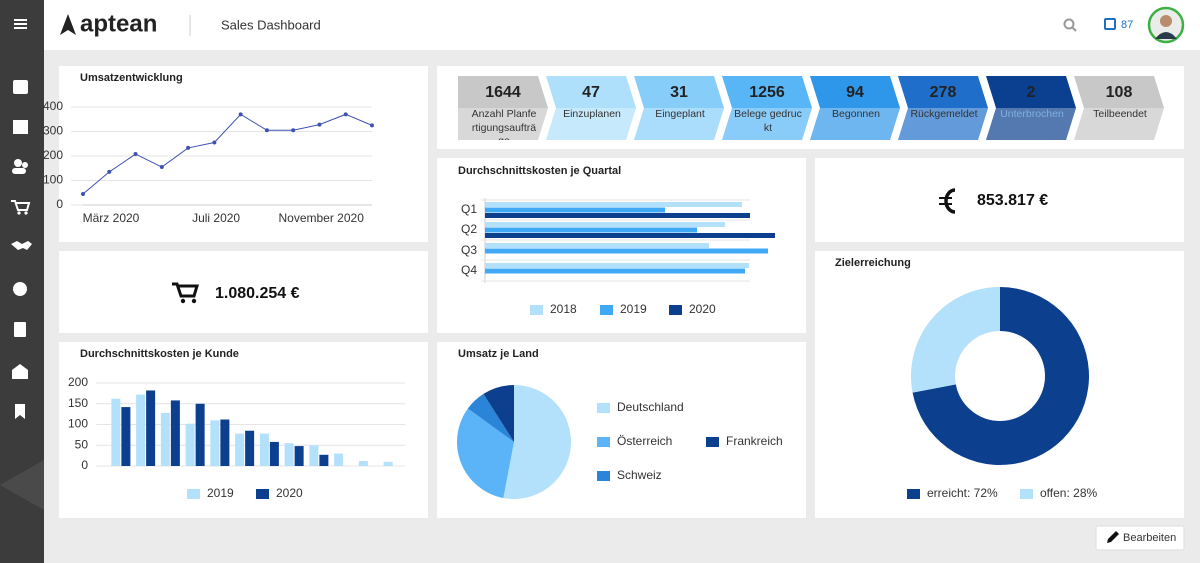 This screenshot has height=563, width=1200. Describe the element at coordinates (539, 171) in the screenshot. I see `chart-title: Durchschnittskosten je Quartal` at that location.